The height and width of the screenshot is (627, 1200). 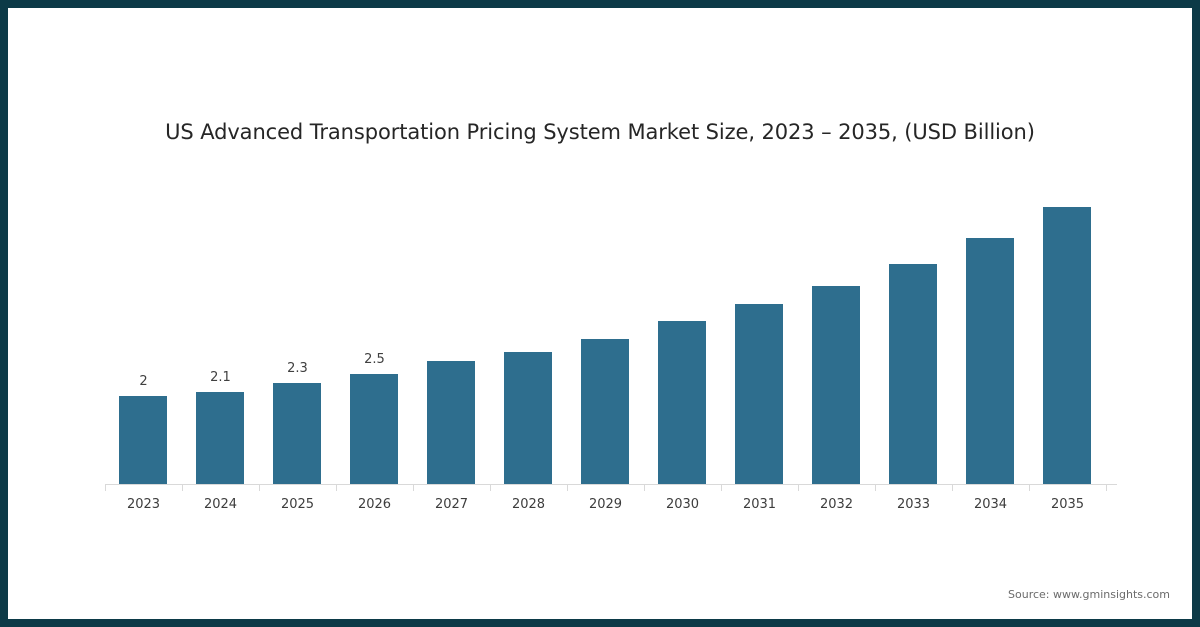 I want to click on bar-value-label: 2.5, so click(x=374, y=359).